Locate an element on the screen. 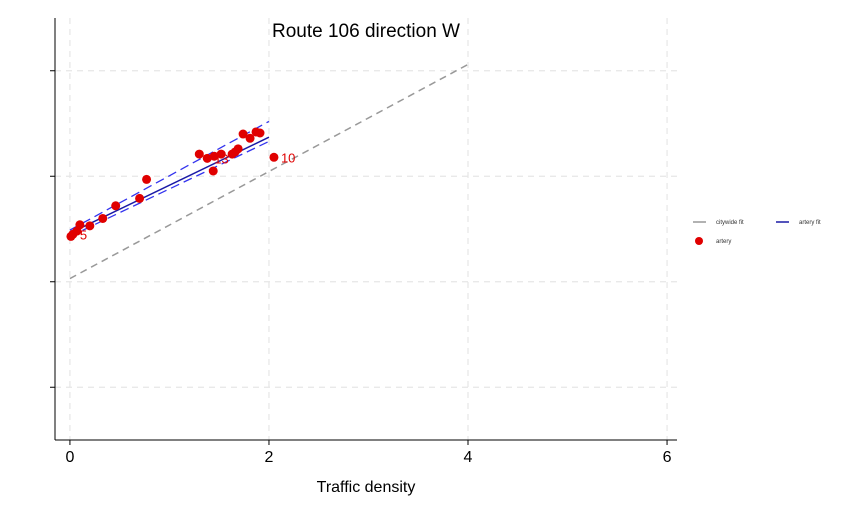 The height and width of the screenshot is (516, 860). legend-label-0: citywide fit is located at coordinates (730, 223).